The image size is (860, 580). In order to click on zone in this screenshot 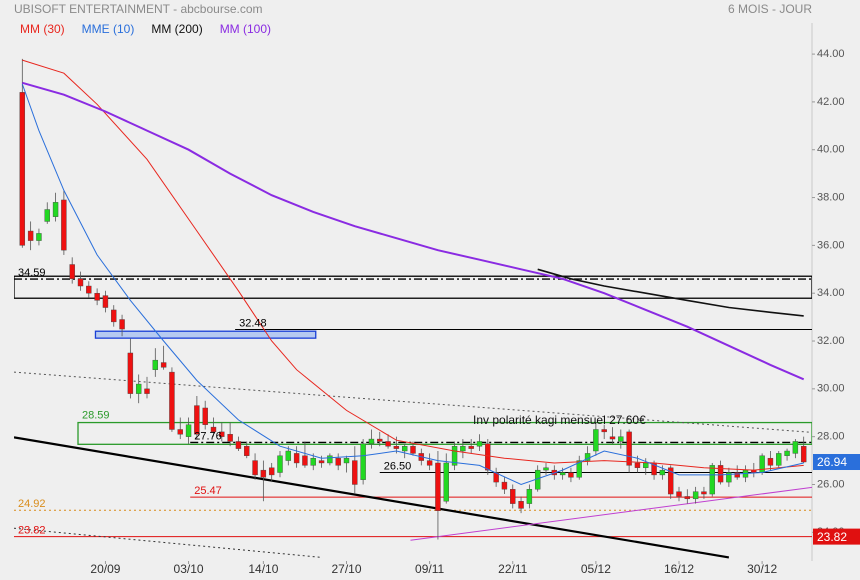, I will do `click(413, 287)`.